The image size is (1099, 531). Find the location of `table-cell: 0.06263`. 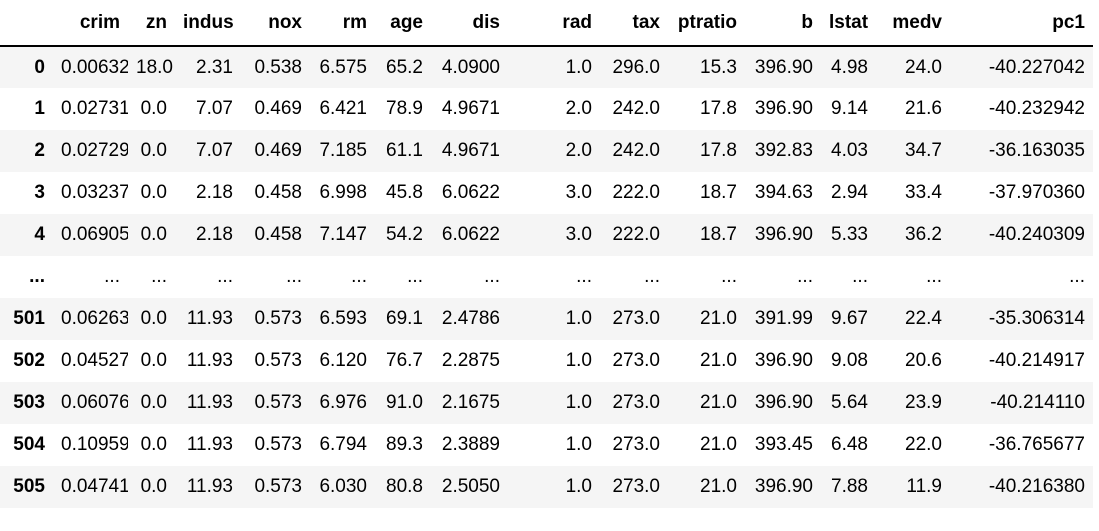

table-cell: 0.06263 is located at coordinates (94, 318).